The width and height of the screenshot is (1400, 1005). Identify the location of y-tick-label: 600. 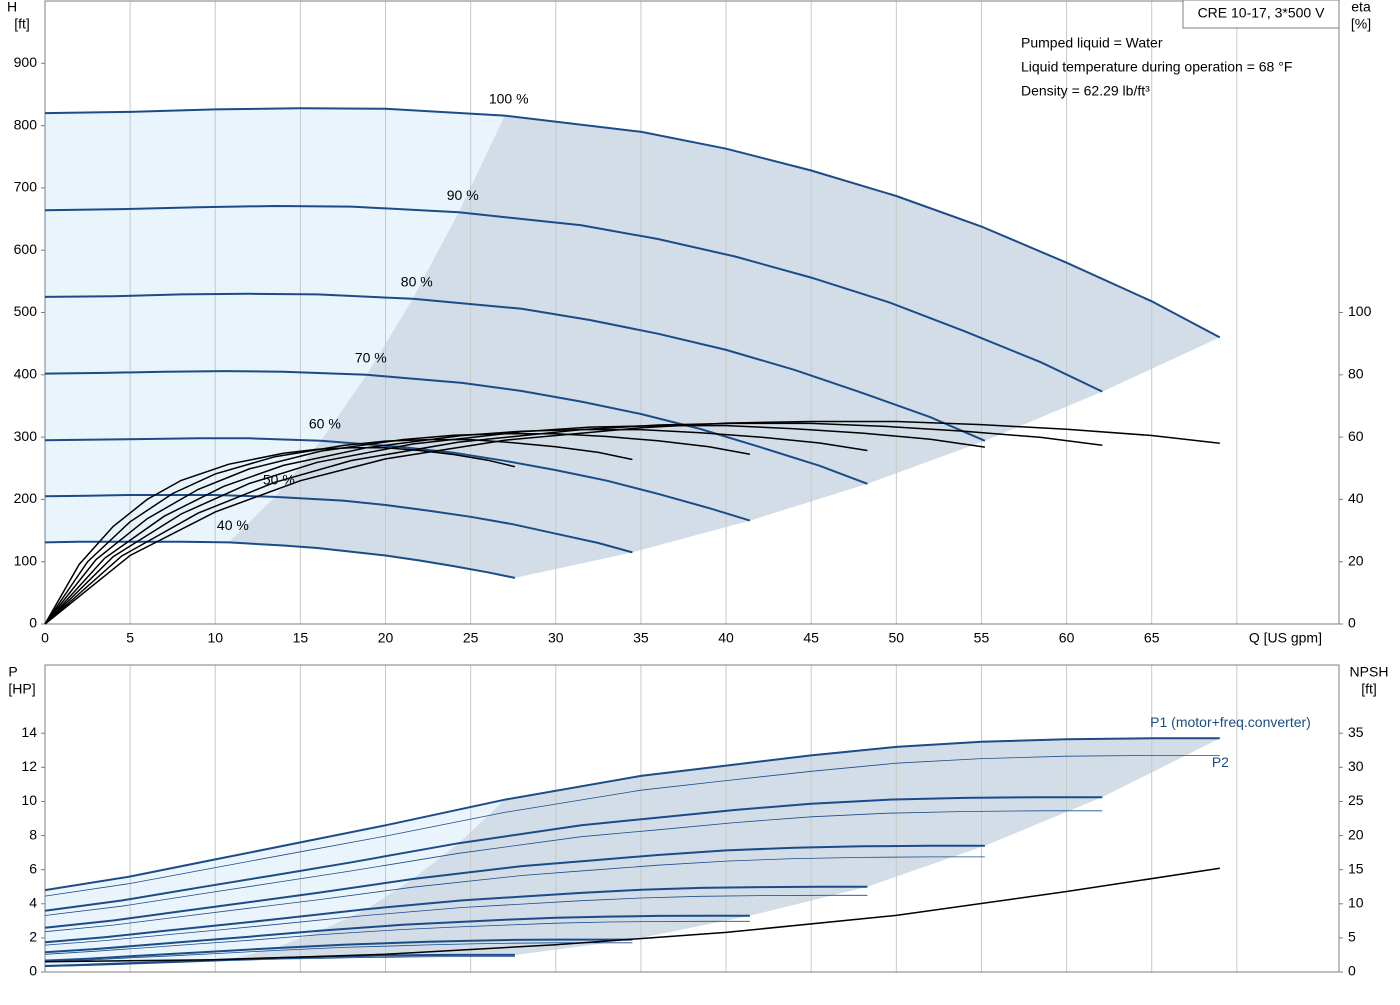
(26, 249).